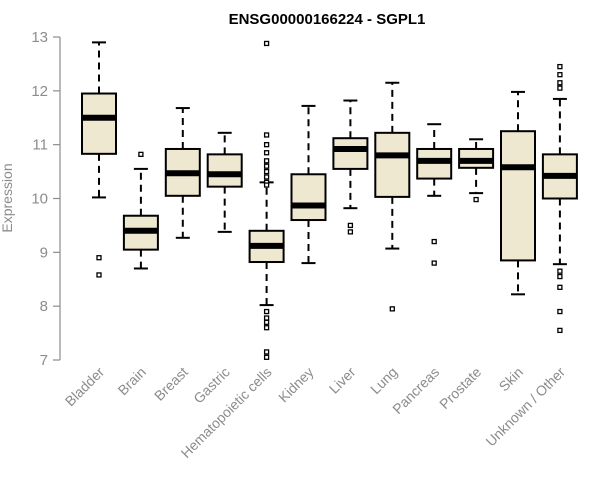 This screenshot has width=600, height=500. What do you see at coordinates (44, 306) in the screenshot?
I see `y-tick-label: 8` at bounding box center [44, 306].